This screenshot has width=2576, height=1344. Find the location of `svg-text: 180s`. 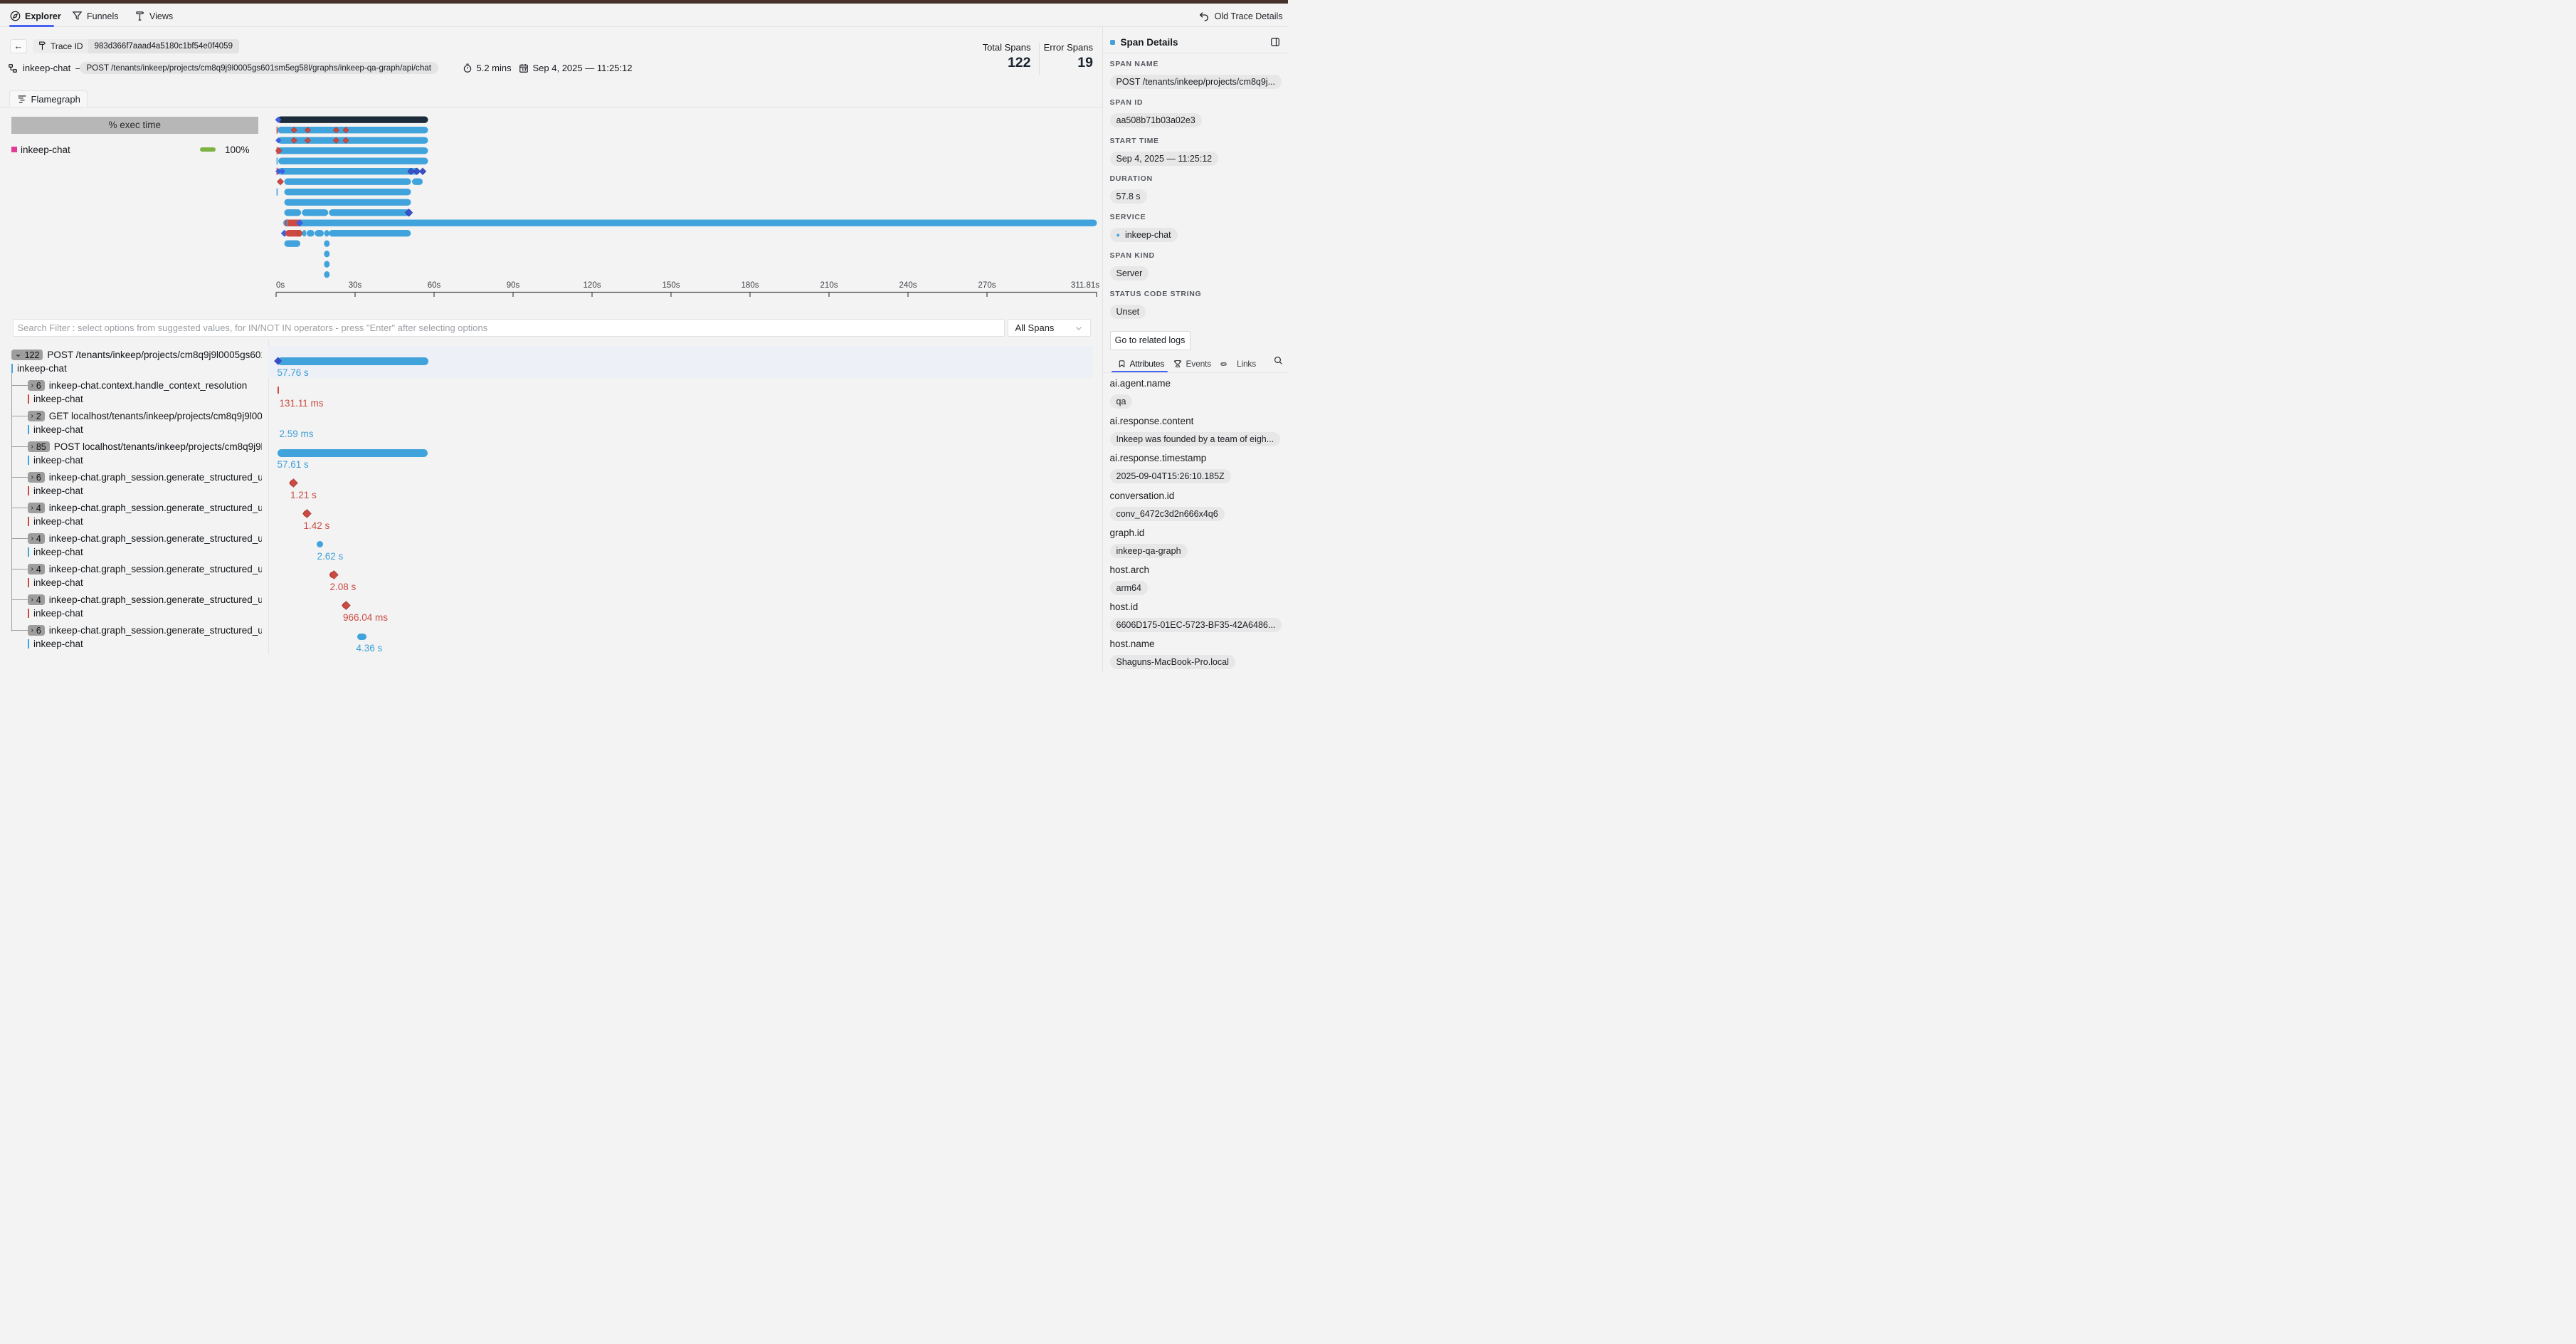

svg-text: 180s is located at coordinates (750, 285).